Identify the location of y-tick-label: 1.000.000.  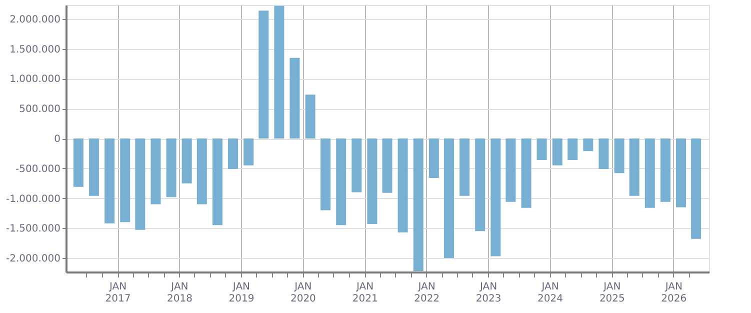
(35, 80).